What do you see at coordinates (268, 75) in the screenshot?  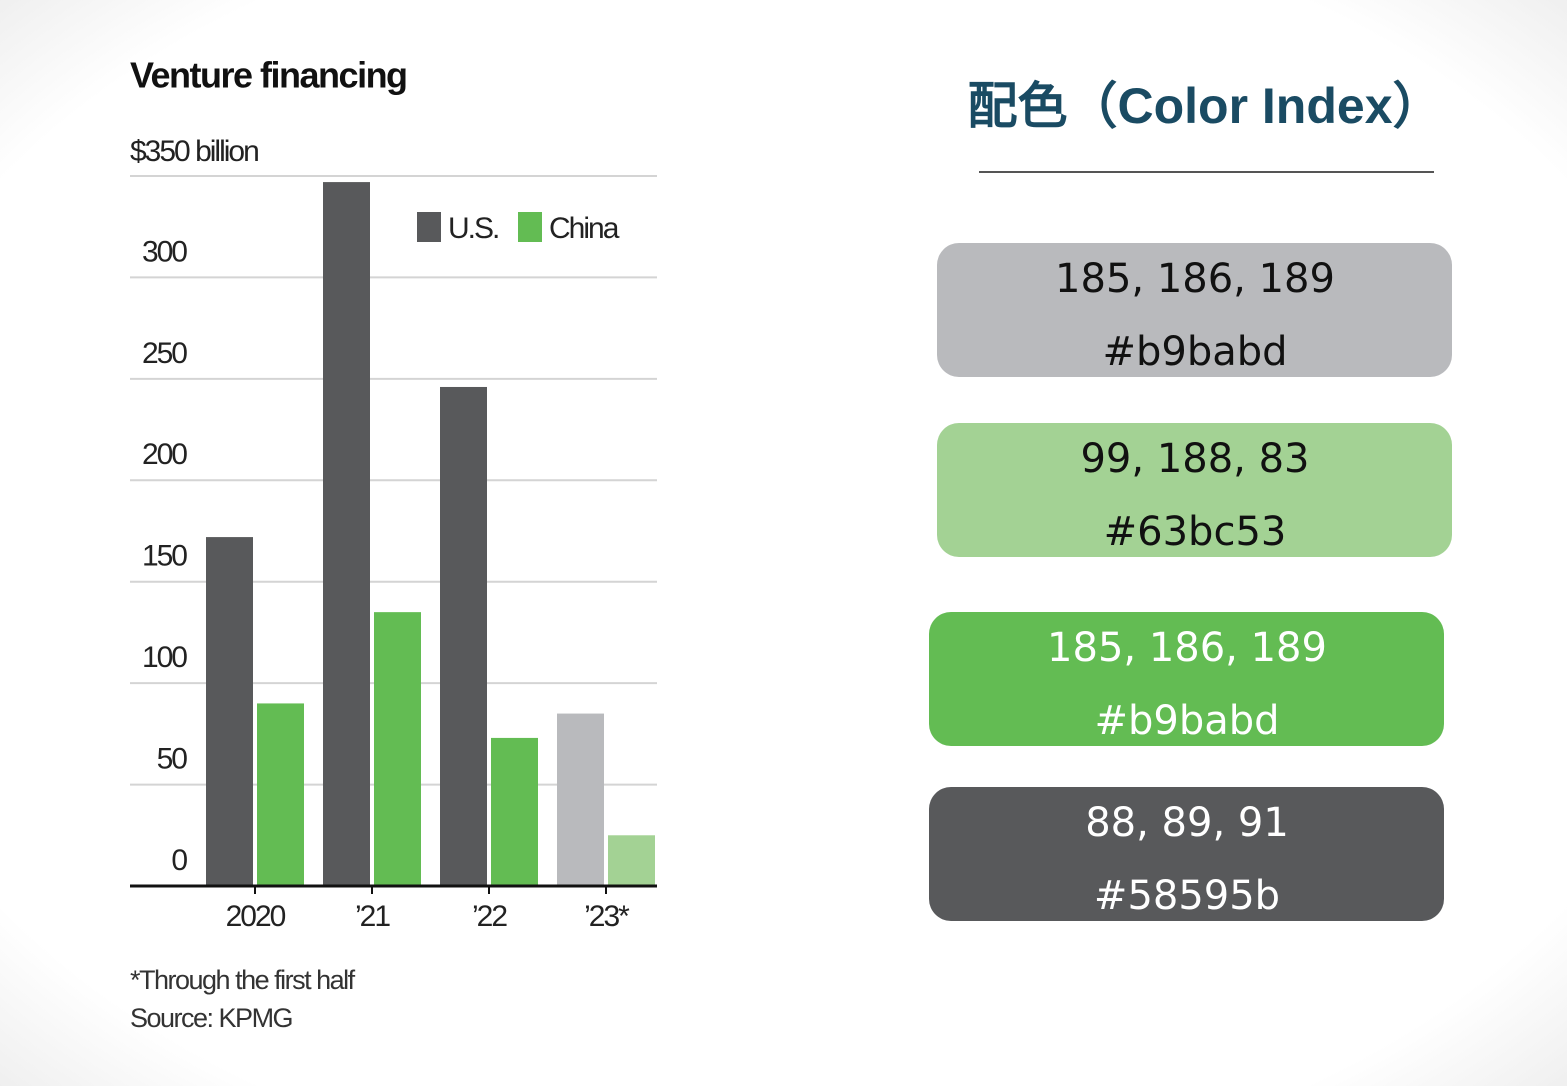 I see `chart-title: Venture financing` at bounding box center [268, 75].